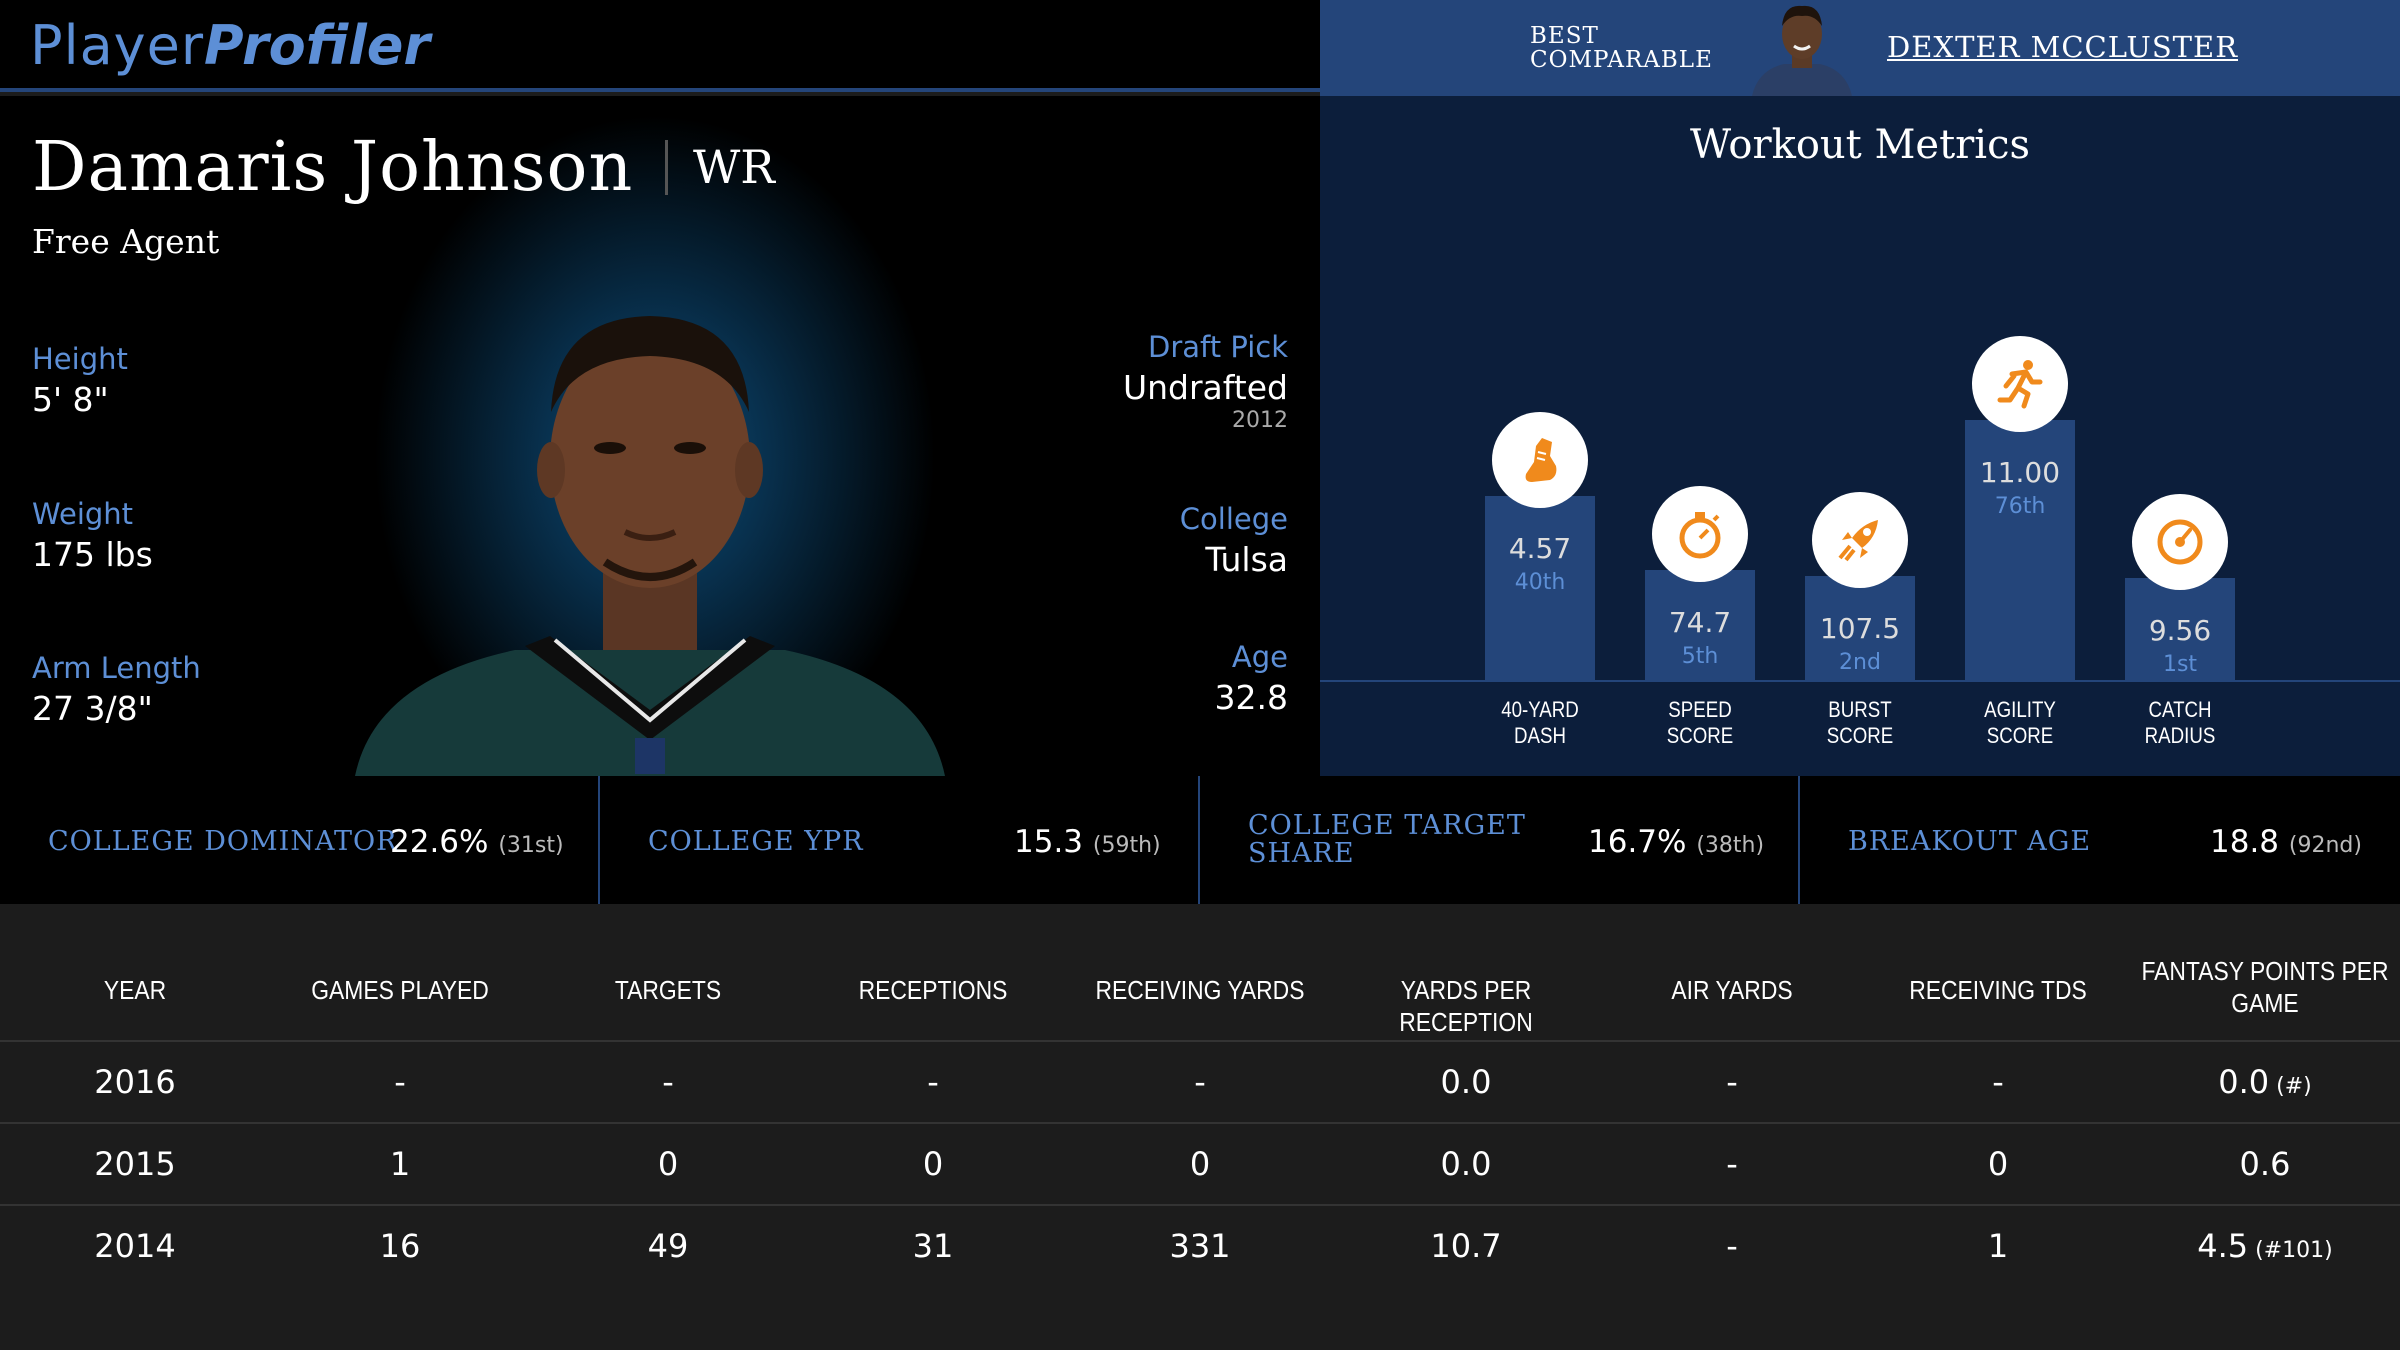  What do you see at coordinates (92, 708) in the screenshot?
I see `arm-length-value: 27 3/8"` at bounding box center [92, 708].